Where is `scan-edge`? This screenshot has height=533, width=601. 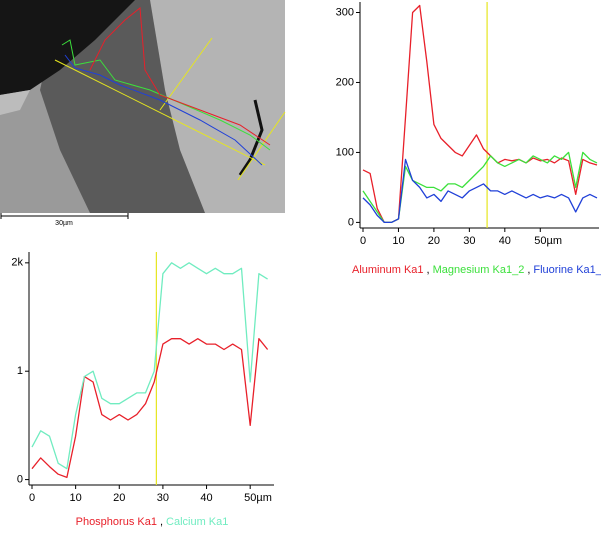 scan-edge is located at coordinates (261, 146).